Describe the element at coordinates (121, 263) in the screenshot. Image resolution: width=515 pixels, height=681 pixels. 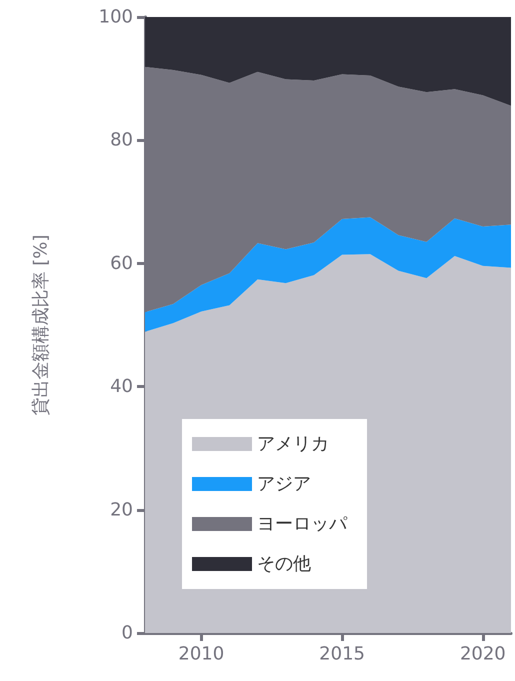
I see `y-tick-label: 60` at that location.